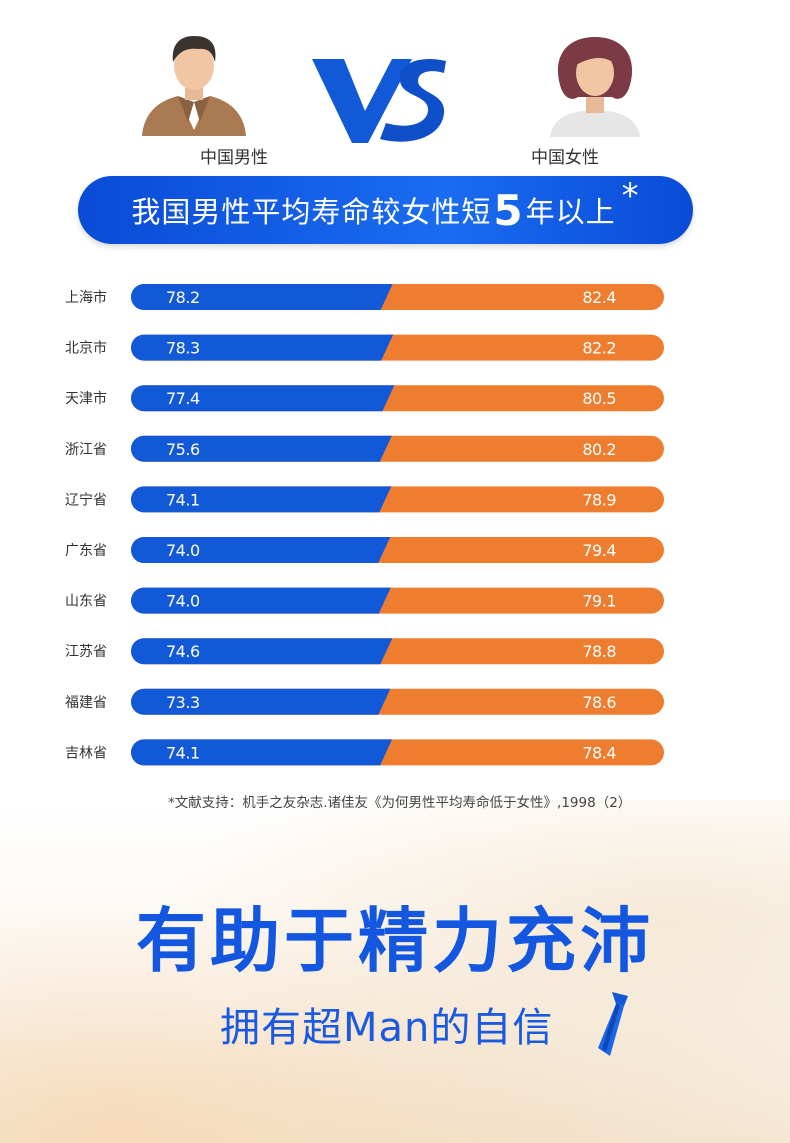 This screenshot has width=790, height=1143. Describe the element at coordinates (570, 212) in the screenshot. I see `headline-suffix: 年以上` at that location.